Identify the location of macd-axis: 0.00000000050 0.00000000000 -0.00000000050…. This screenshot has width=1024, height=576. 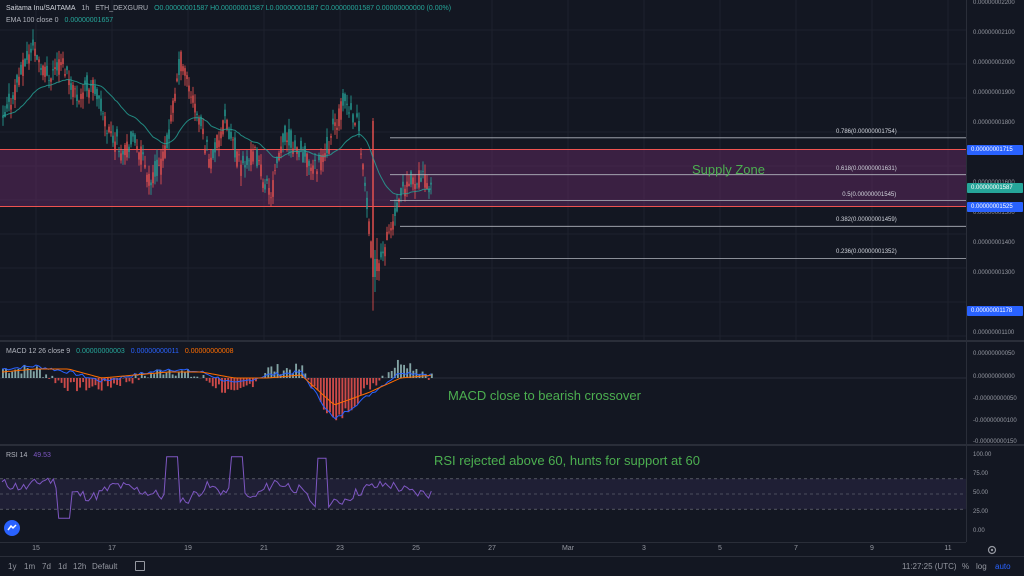
(995, 393).